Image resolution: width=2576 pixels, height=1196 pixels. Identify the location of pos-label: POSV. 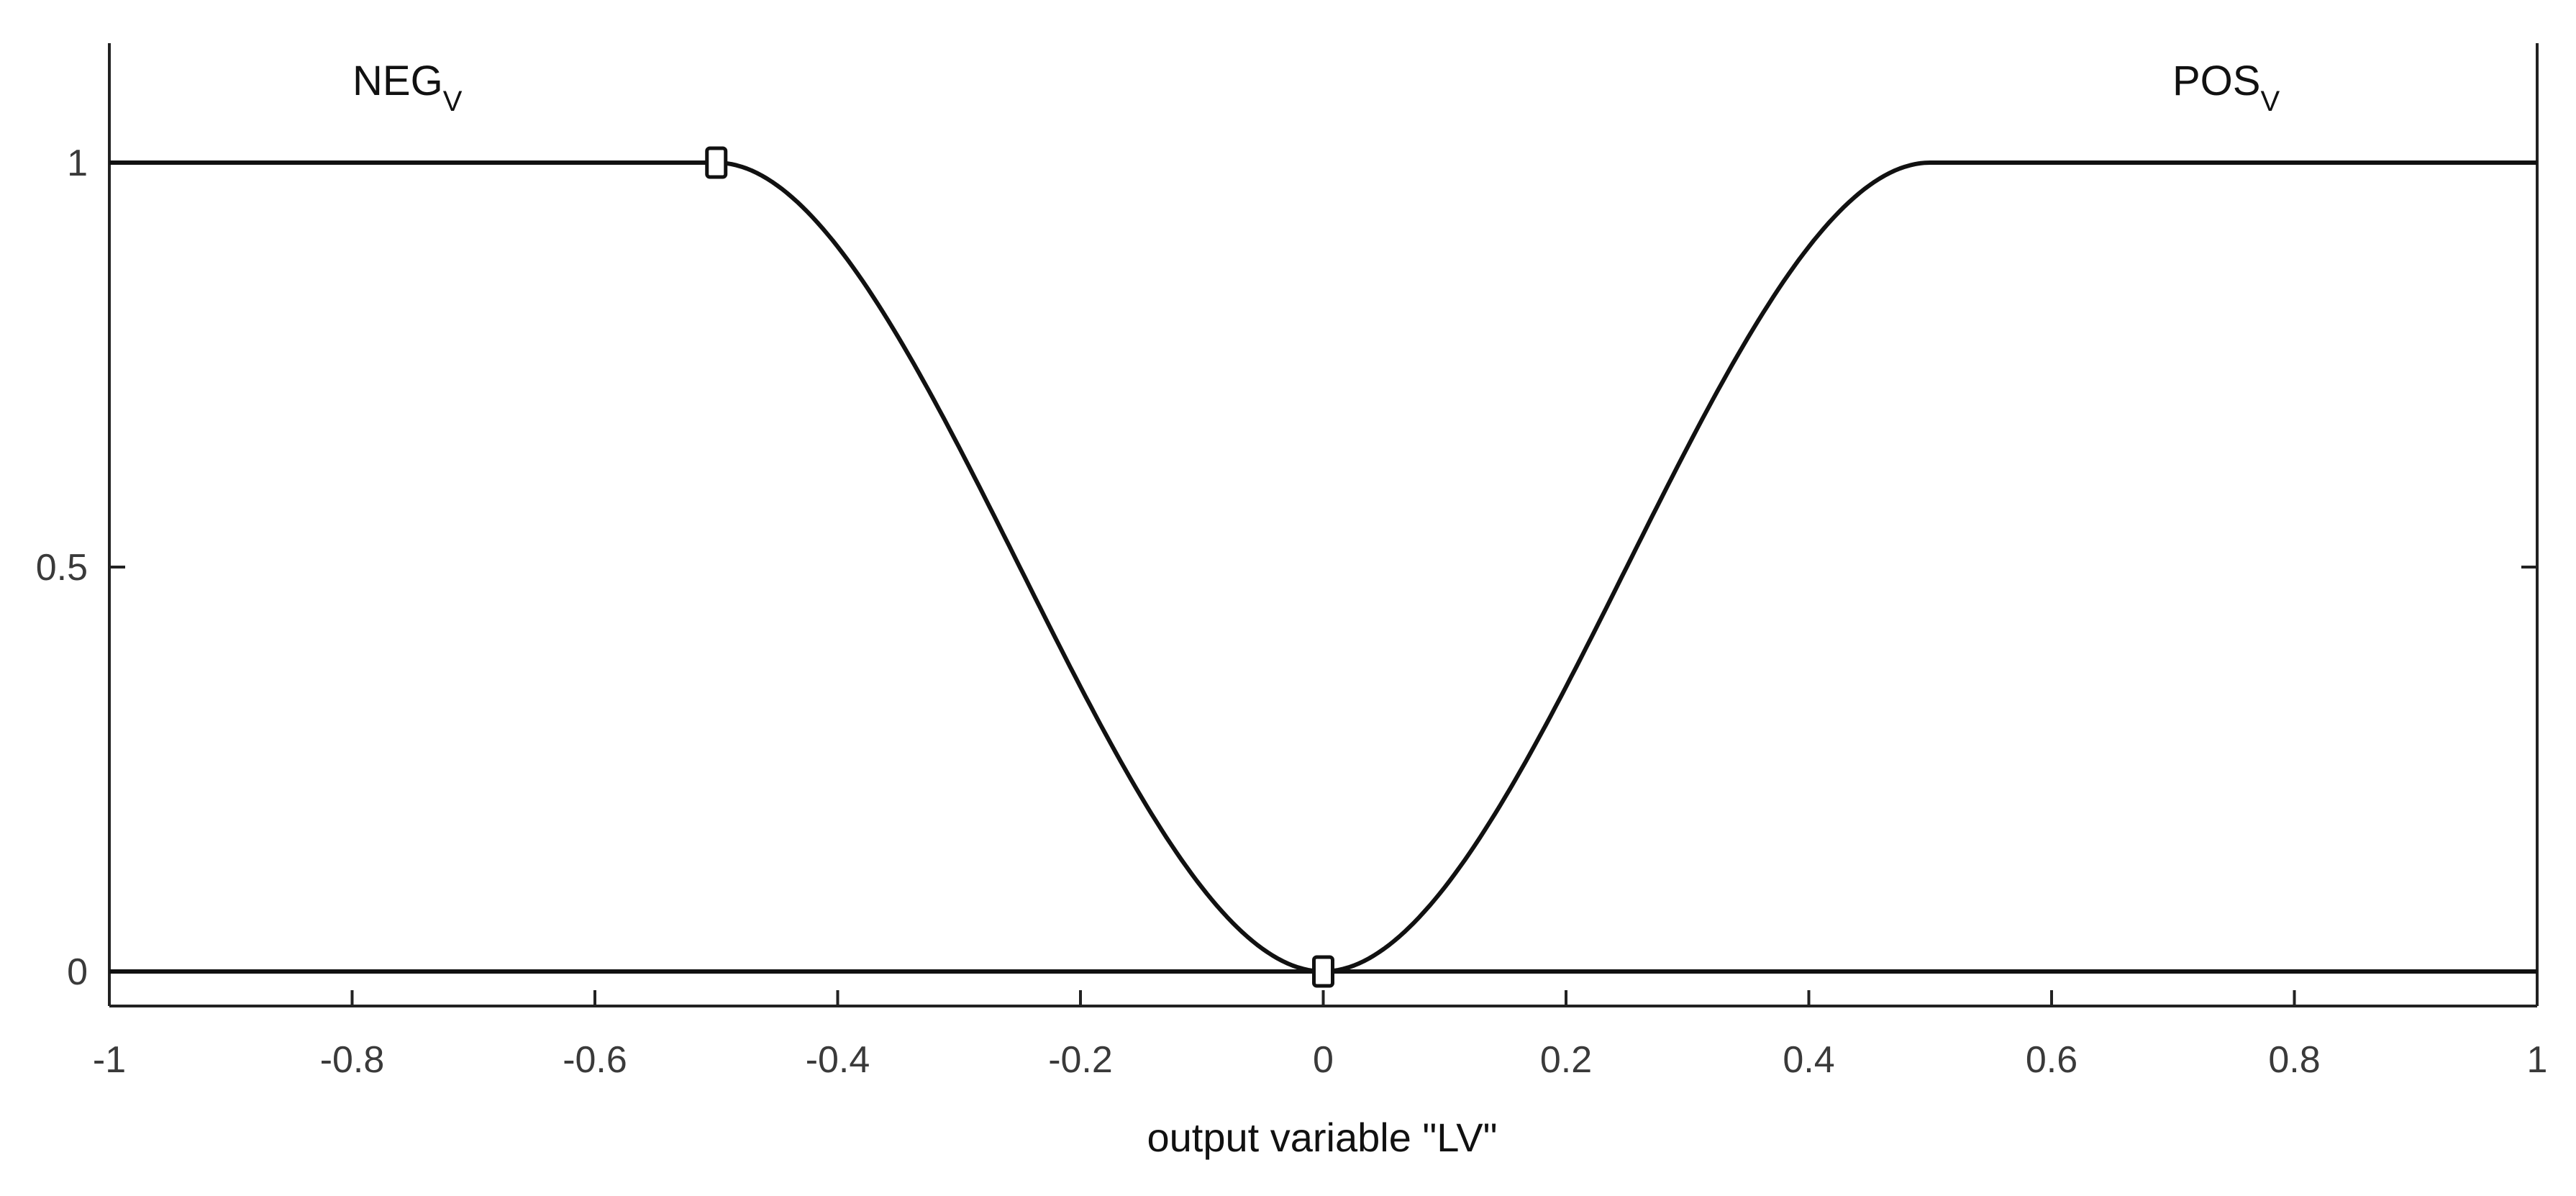
(2226, 87).